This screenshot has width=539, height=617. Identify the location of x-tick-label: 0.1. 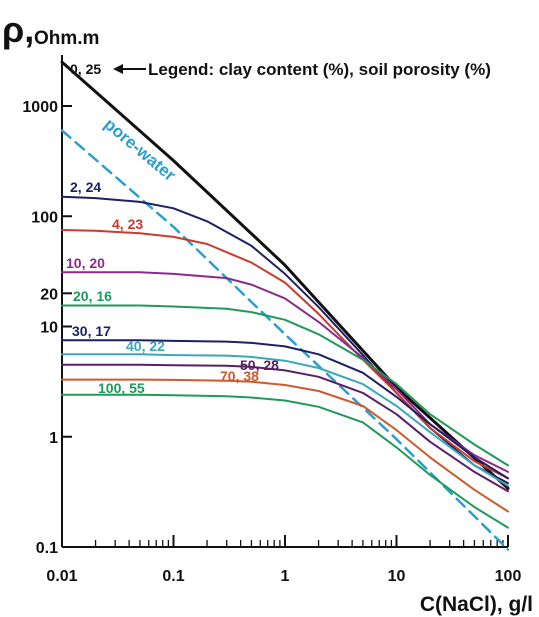
(173, 576).